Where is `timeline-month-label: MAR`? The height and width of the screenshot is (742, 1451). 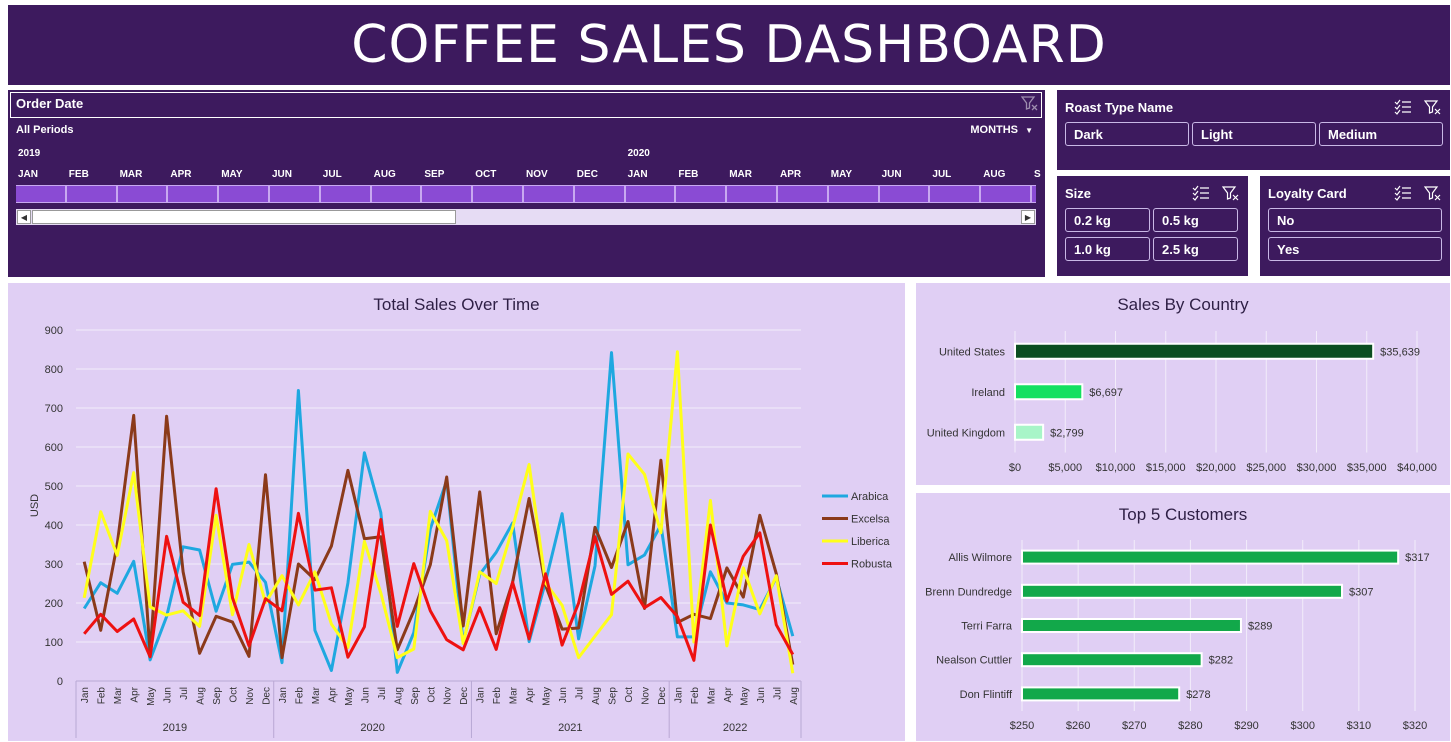 timeline-month-label: MAR is located at coordinates (131, 174).